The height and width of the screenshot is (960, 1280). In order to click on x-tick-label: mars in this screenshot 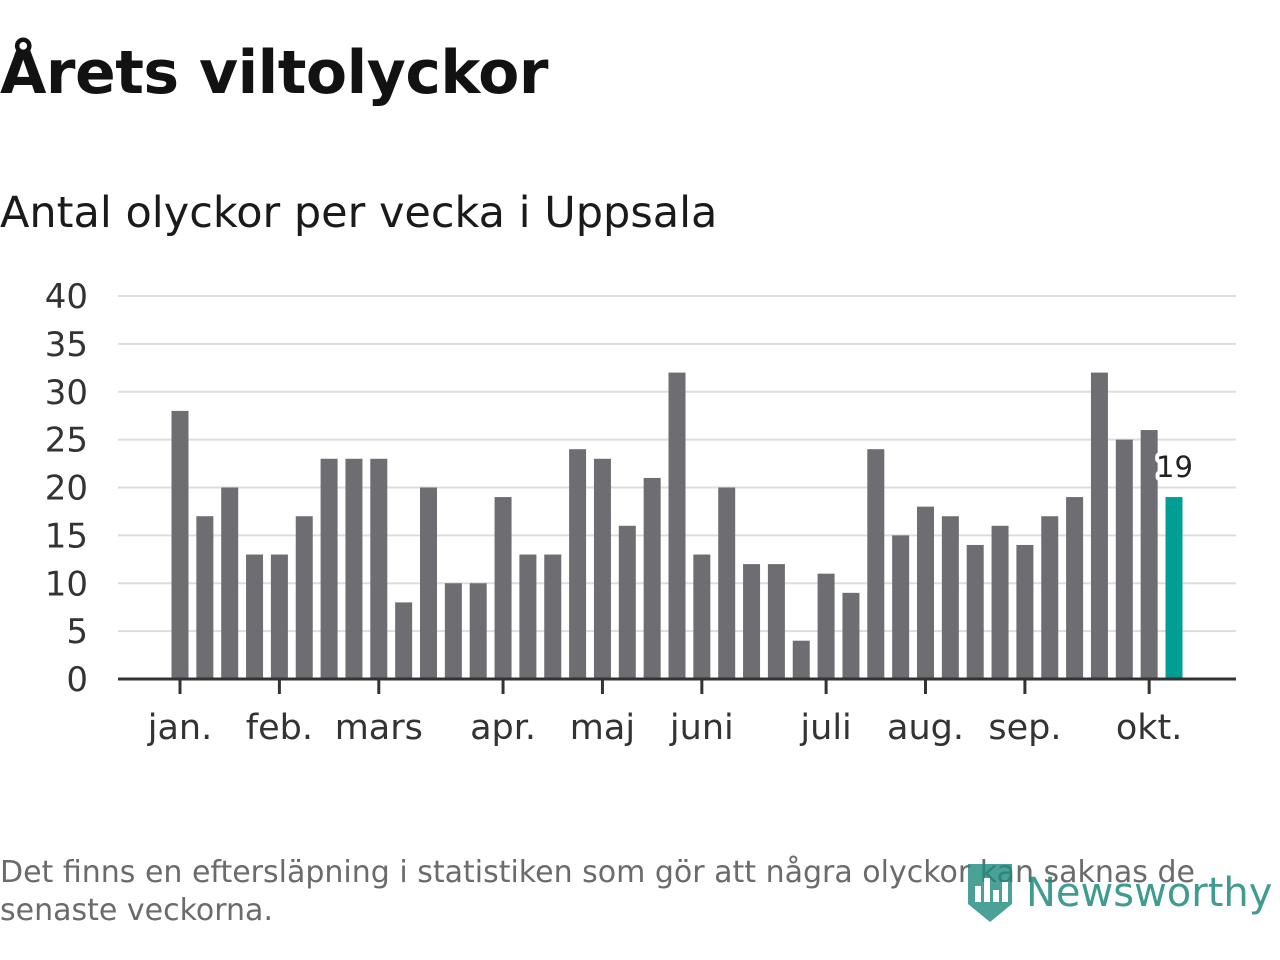, I will do `click(379, 728)`.